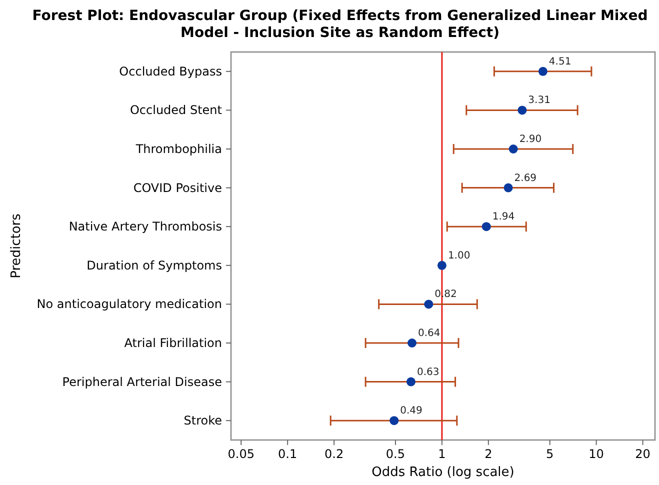  Describe the element at coordinates (170, 71) in the screenshot. I see `y-tick-label: Occluded Bypass` at that location.